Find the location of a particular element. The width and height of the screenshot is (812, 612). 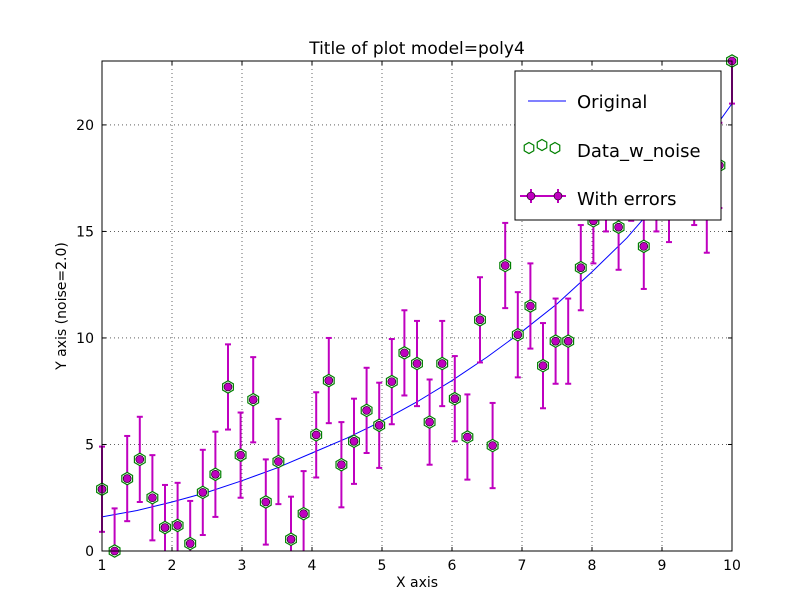

y-tick-label: 0 is located at coordinates (89, 552).